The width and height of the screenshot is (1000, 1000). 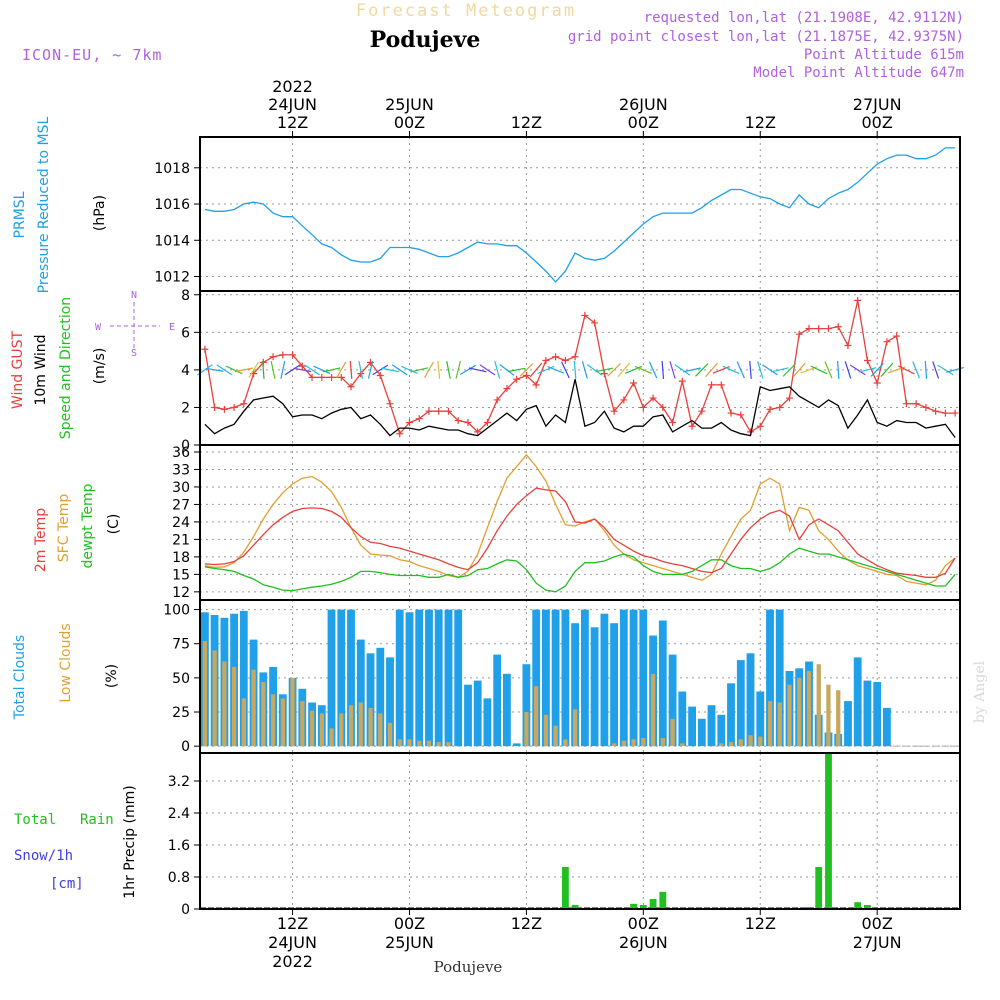 I want to click on point-altitude: Point Altitude 615m, so click(x=884, y=55).